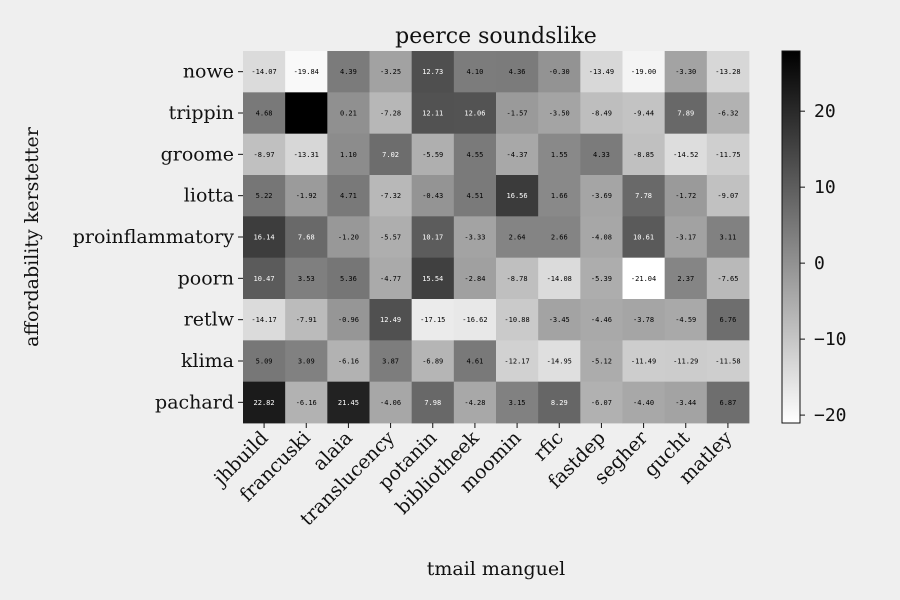  What do you see at coordinates (727, 155) in the screenshot?
I see `cell-value-label: -11.75` at bounding box center [727, 155].